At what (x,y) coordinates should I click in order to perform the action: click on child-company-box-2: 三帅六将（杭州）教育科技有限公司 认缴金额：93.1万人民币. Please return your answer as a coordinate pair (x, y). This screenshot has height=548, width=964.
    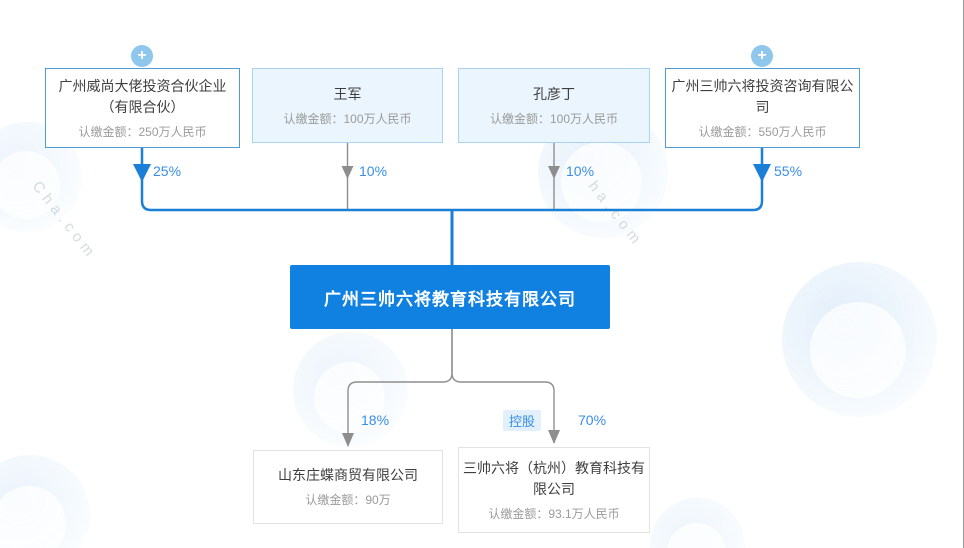
    Looking at the image, I should click on (554, 490).